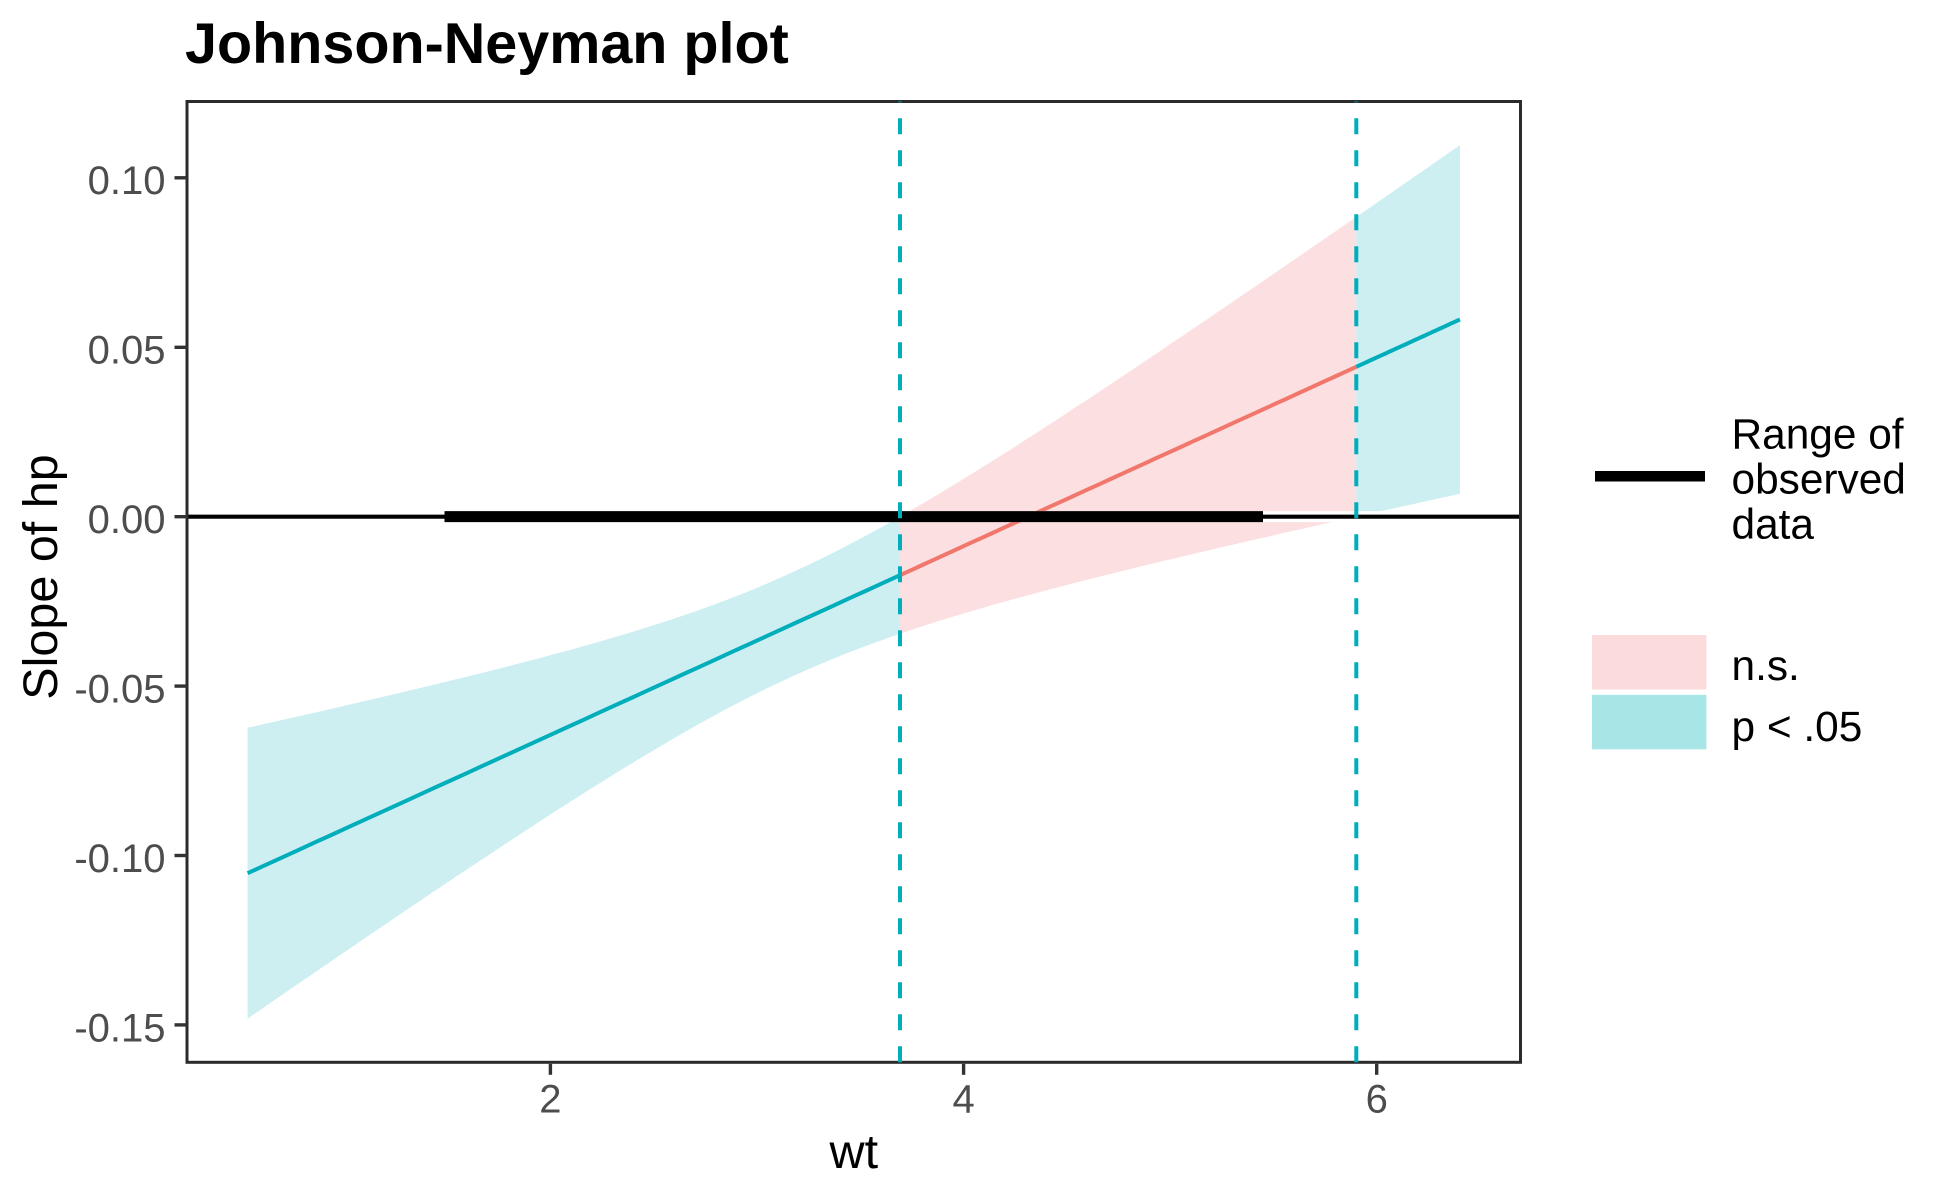 The width and height of the screenshot is (1950, 1200). What do you see at coordinates (41, 576) in the screenshot?
I see `svg-text: Slope of hp` at bounding box center [41, 576].